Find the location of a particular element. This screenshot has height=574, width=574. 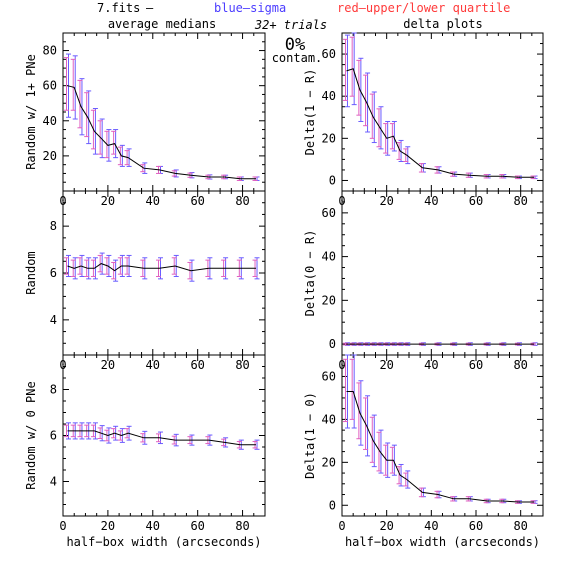

header-blue-label: blue–sigma is located at coordinates (250, 8).